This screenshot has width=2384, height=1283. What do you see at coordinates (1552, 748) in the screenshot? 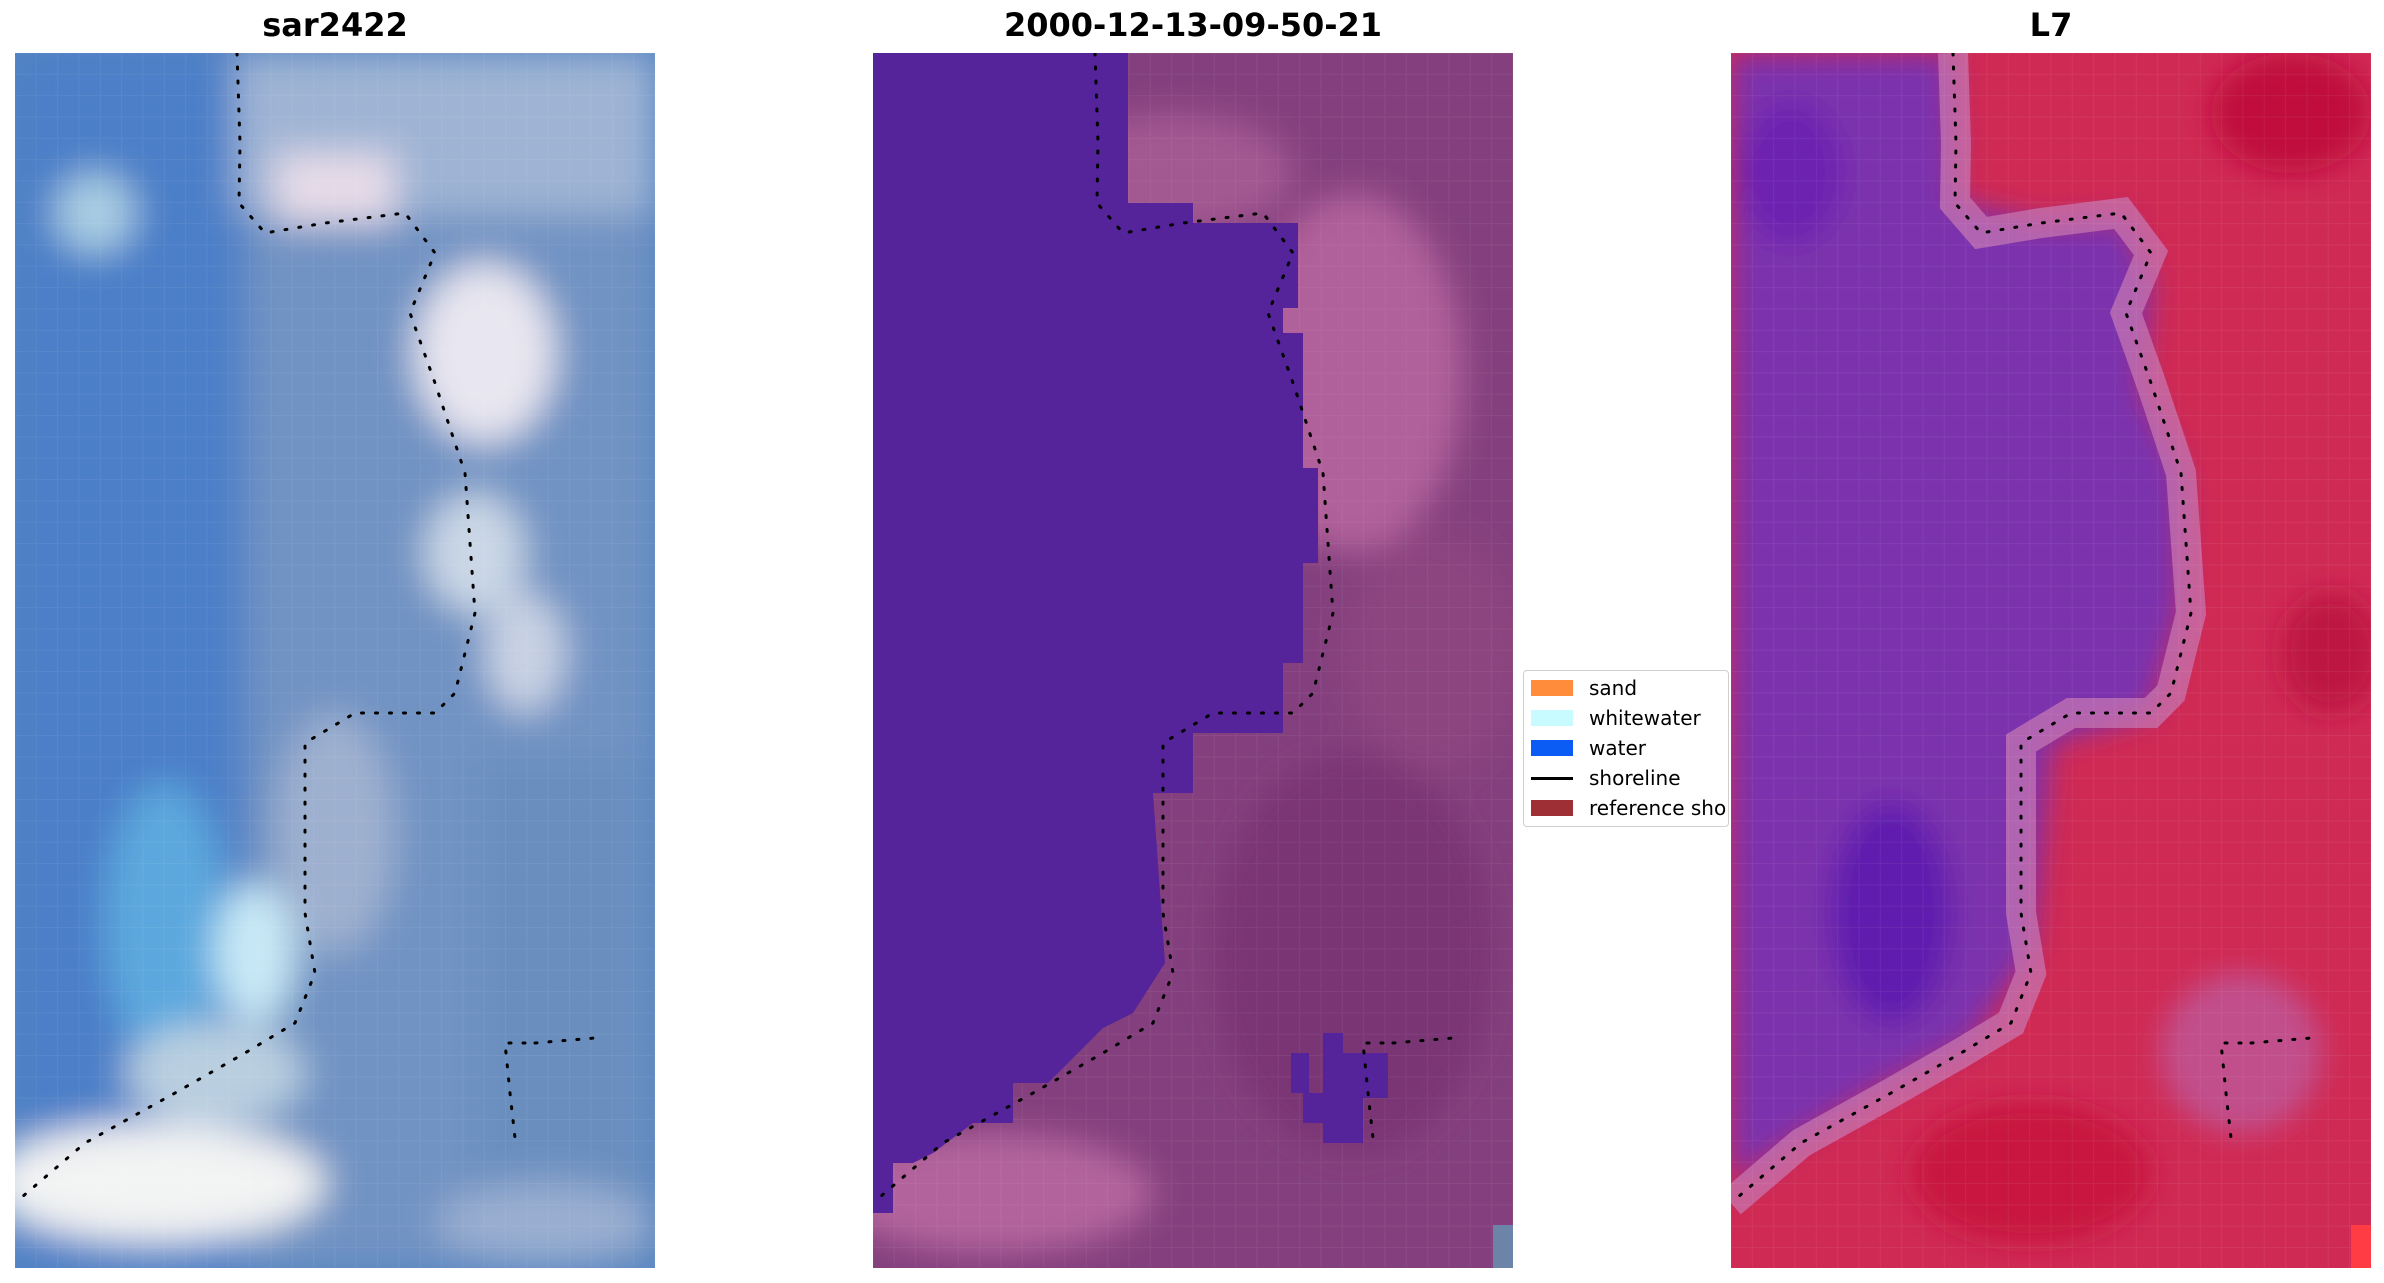
I see `water-swatch` at bounding box center [1552, 748].